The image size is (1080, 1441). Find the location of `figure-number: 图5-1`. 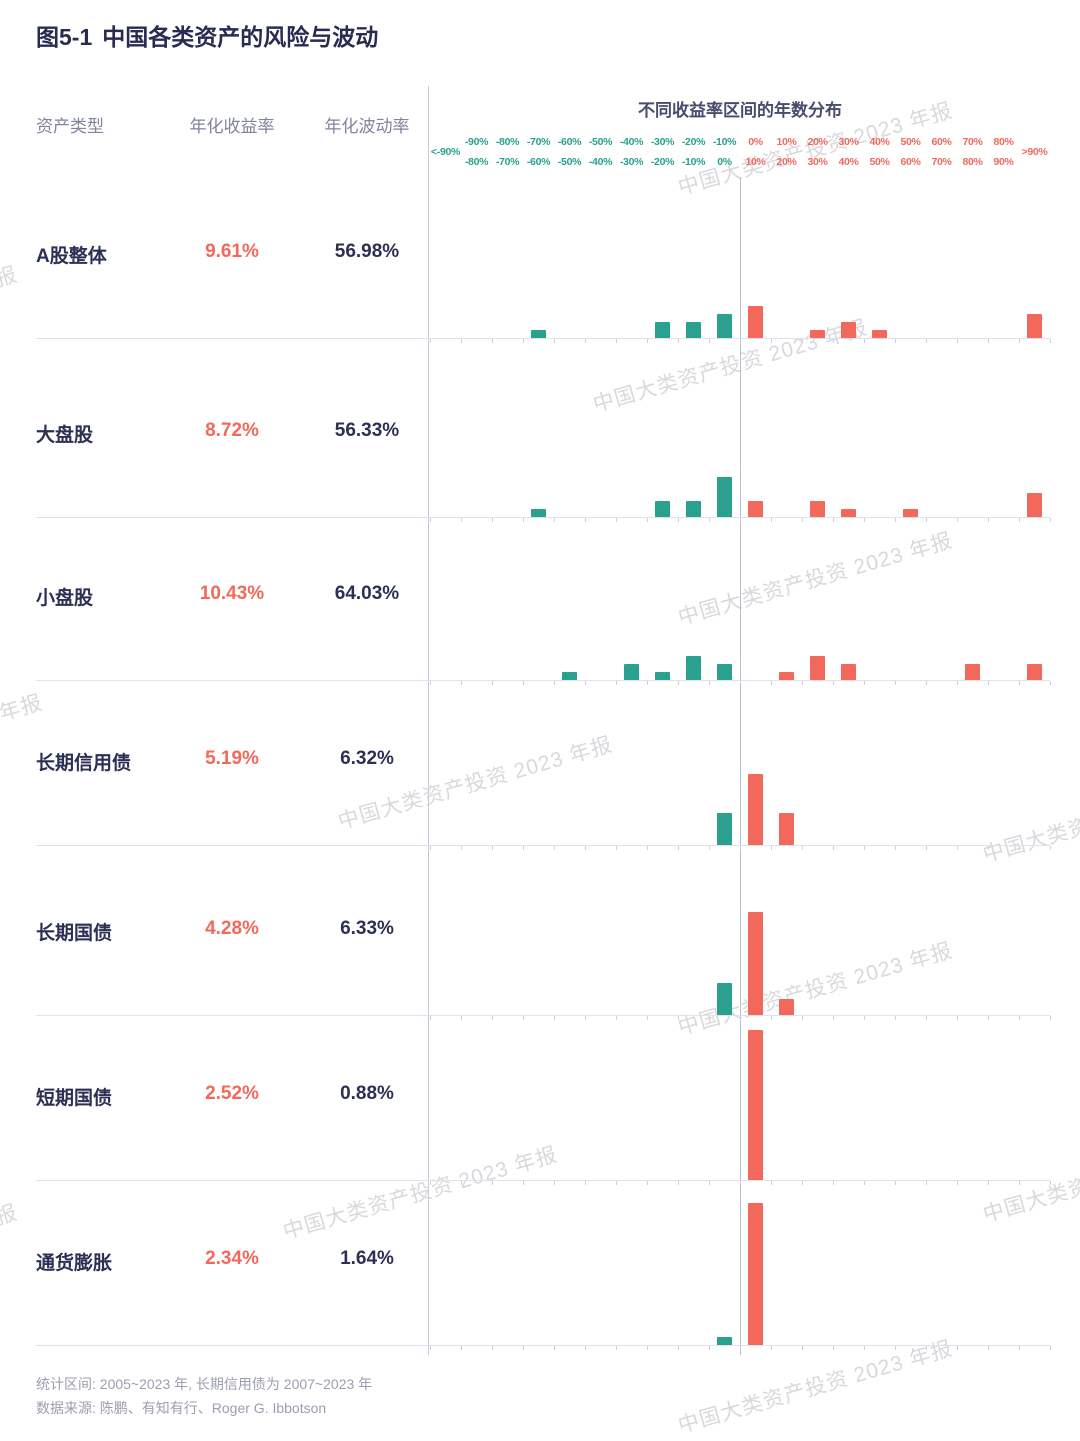

figure-number: 图5-1 is located at coordinates (64, 37).